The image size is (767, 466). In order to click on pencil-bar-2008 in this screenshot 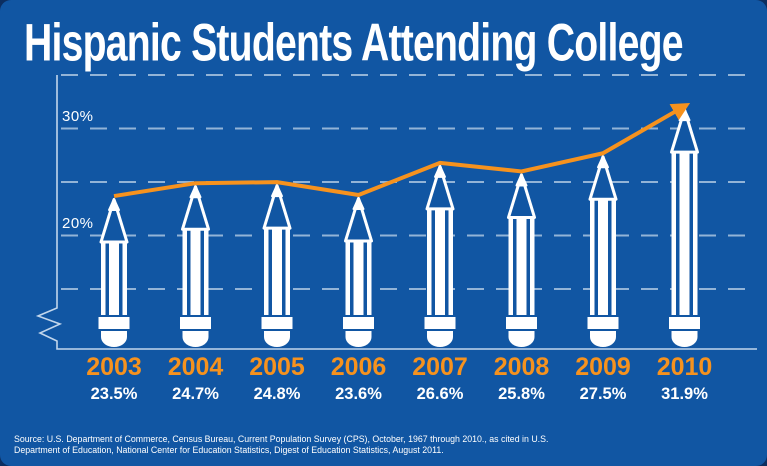, I will do `click(521, 260)`.